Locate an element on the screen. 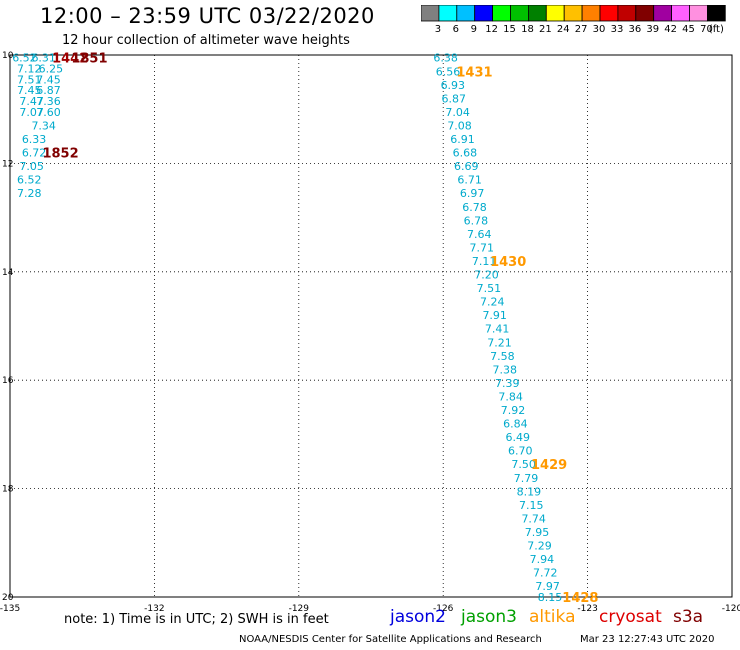 Image resolution: width=740 pixels, height=650 pixels. colorbar-label: 3 is located at coordinates (438, 29).